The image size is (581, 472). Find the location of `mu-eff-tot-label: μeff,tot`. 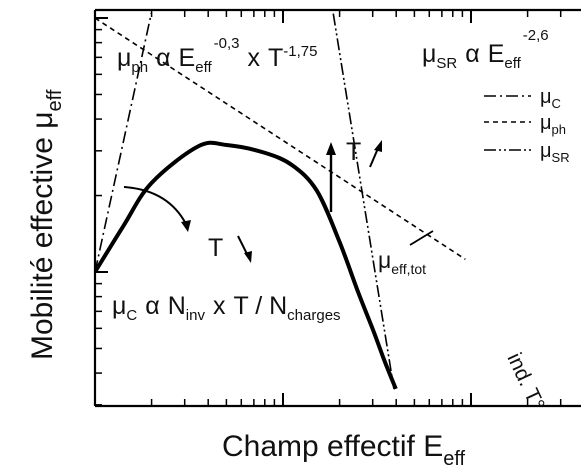

mu-eff-tot-label: μeff,tot is located at coordinates (402, 262).